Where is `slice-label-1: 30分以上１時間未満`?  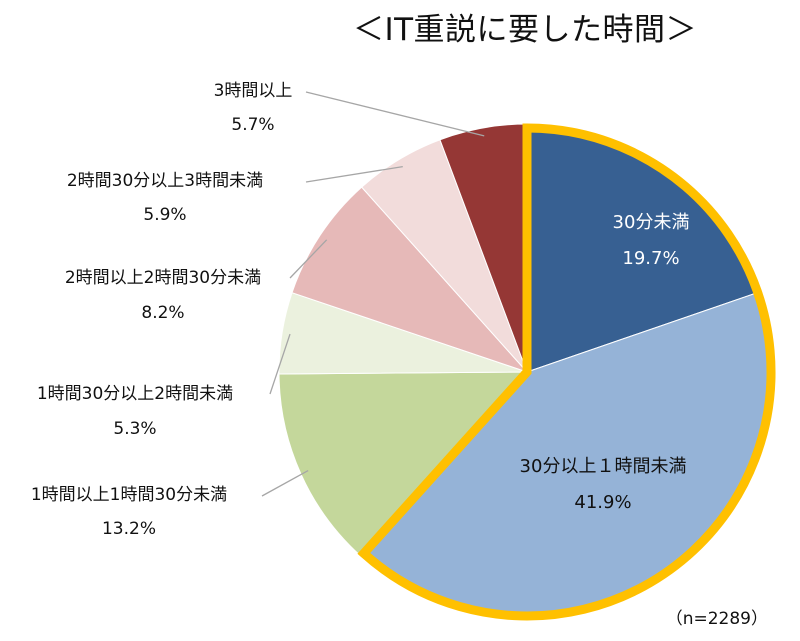 slice-label-1: 30分以上１時間未満 is located at coordinates (603, 466).